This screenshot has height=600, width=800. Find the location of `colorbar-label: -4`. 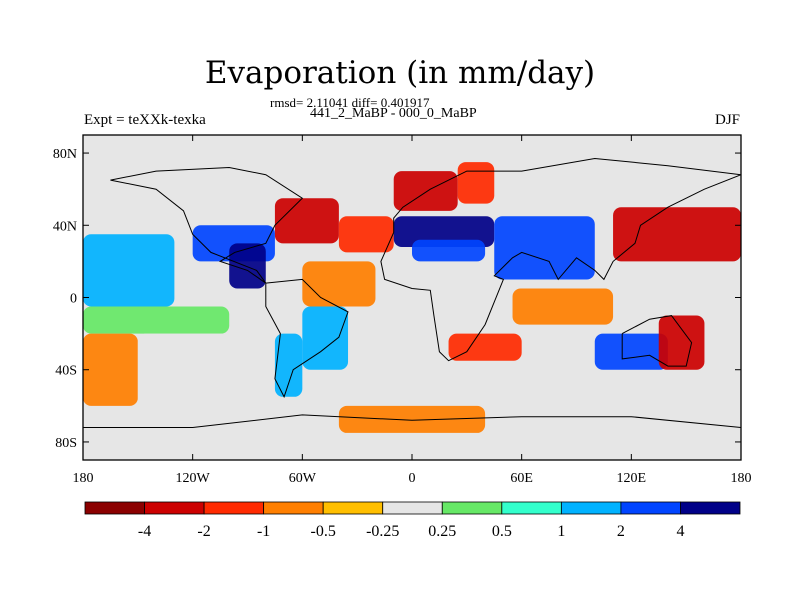

colorbar-label: -4 is located at coordinates (144, 531).